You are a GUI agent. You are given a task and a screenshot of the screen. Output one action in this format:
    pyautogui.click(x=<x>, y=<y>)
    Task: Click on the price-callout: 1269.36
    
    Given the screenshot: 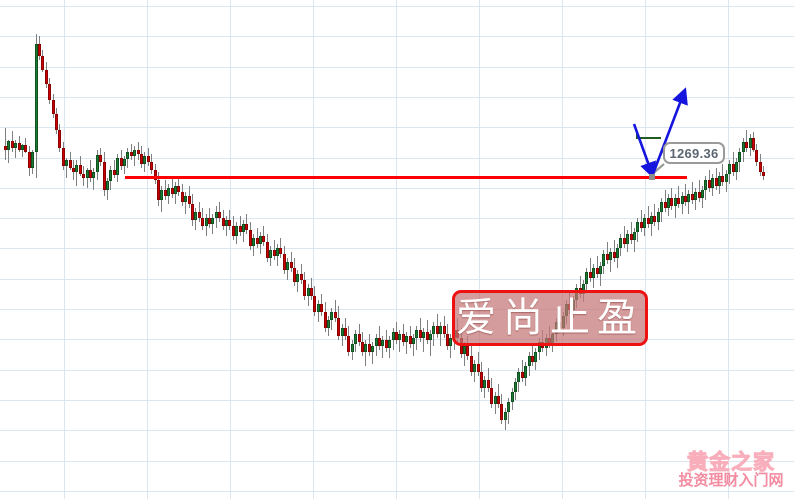 What is the action you would take?
    pyautogui.click(x=694, y=153)
    